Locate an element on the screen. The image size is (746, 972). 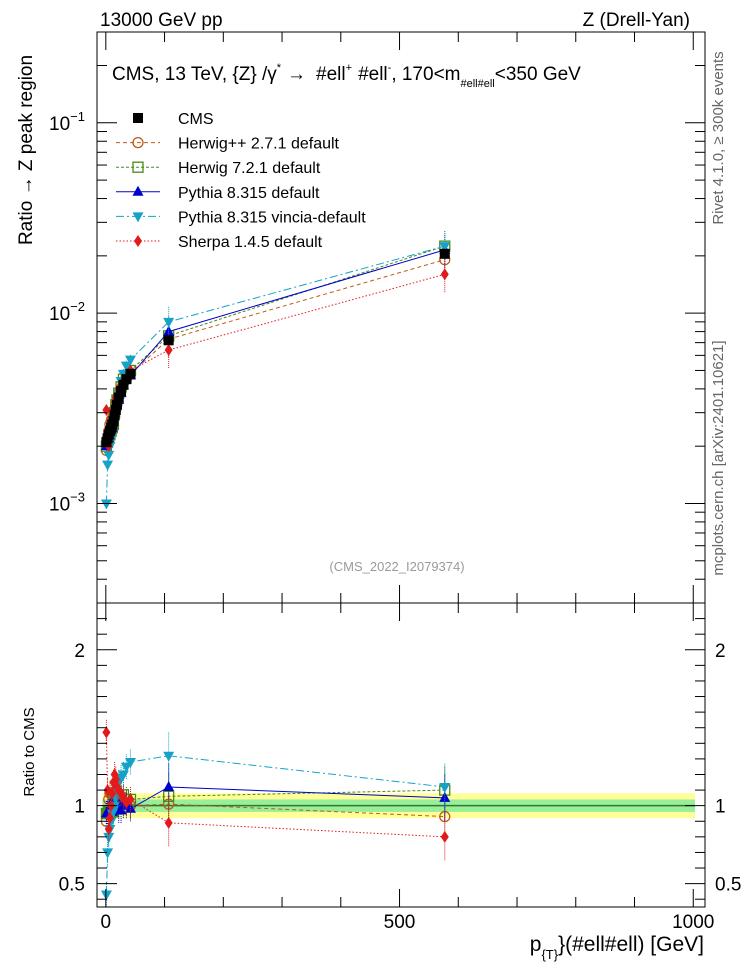
legend-label: Pythia 8.315 default is located at coordinates (249, 193).